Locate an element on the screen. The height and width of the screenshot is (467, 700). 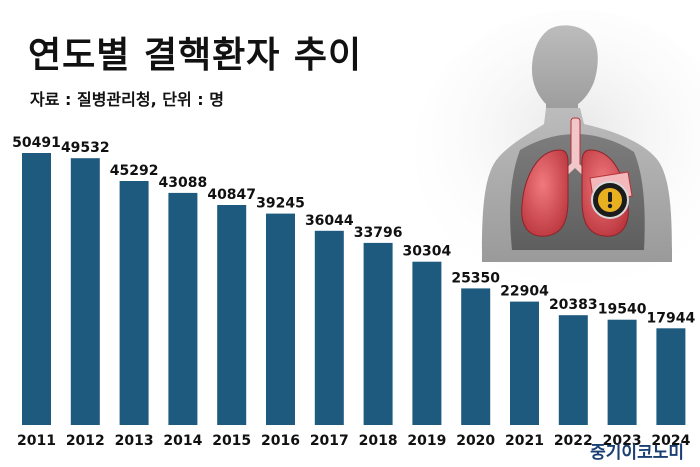
x-tick-label-2013: 2013 is located at coordinates (134, 441).